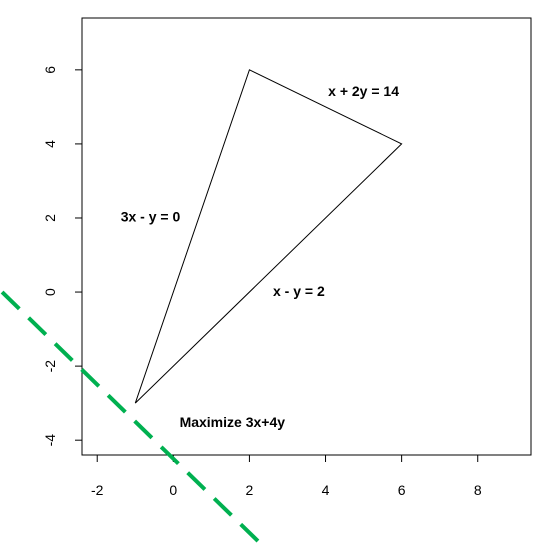 The image size is (546, 557). I want to click on y-tick-label: -4, so click(50, 440).